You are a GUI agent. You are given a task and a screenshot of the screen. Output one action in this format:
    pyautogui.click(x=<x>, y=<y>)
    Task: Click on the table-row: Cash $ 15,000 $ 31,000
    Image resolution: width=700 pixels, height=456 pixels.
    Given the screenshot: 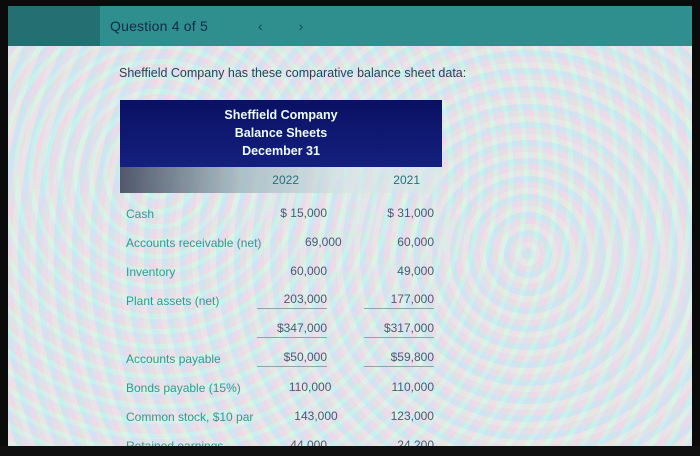 What is the action you would take?
    pyautogui.click(x=281, y=213)
    